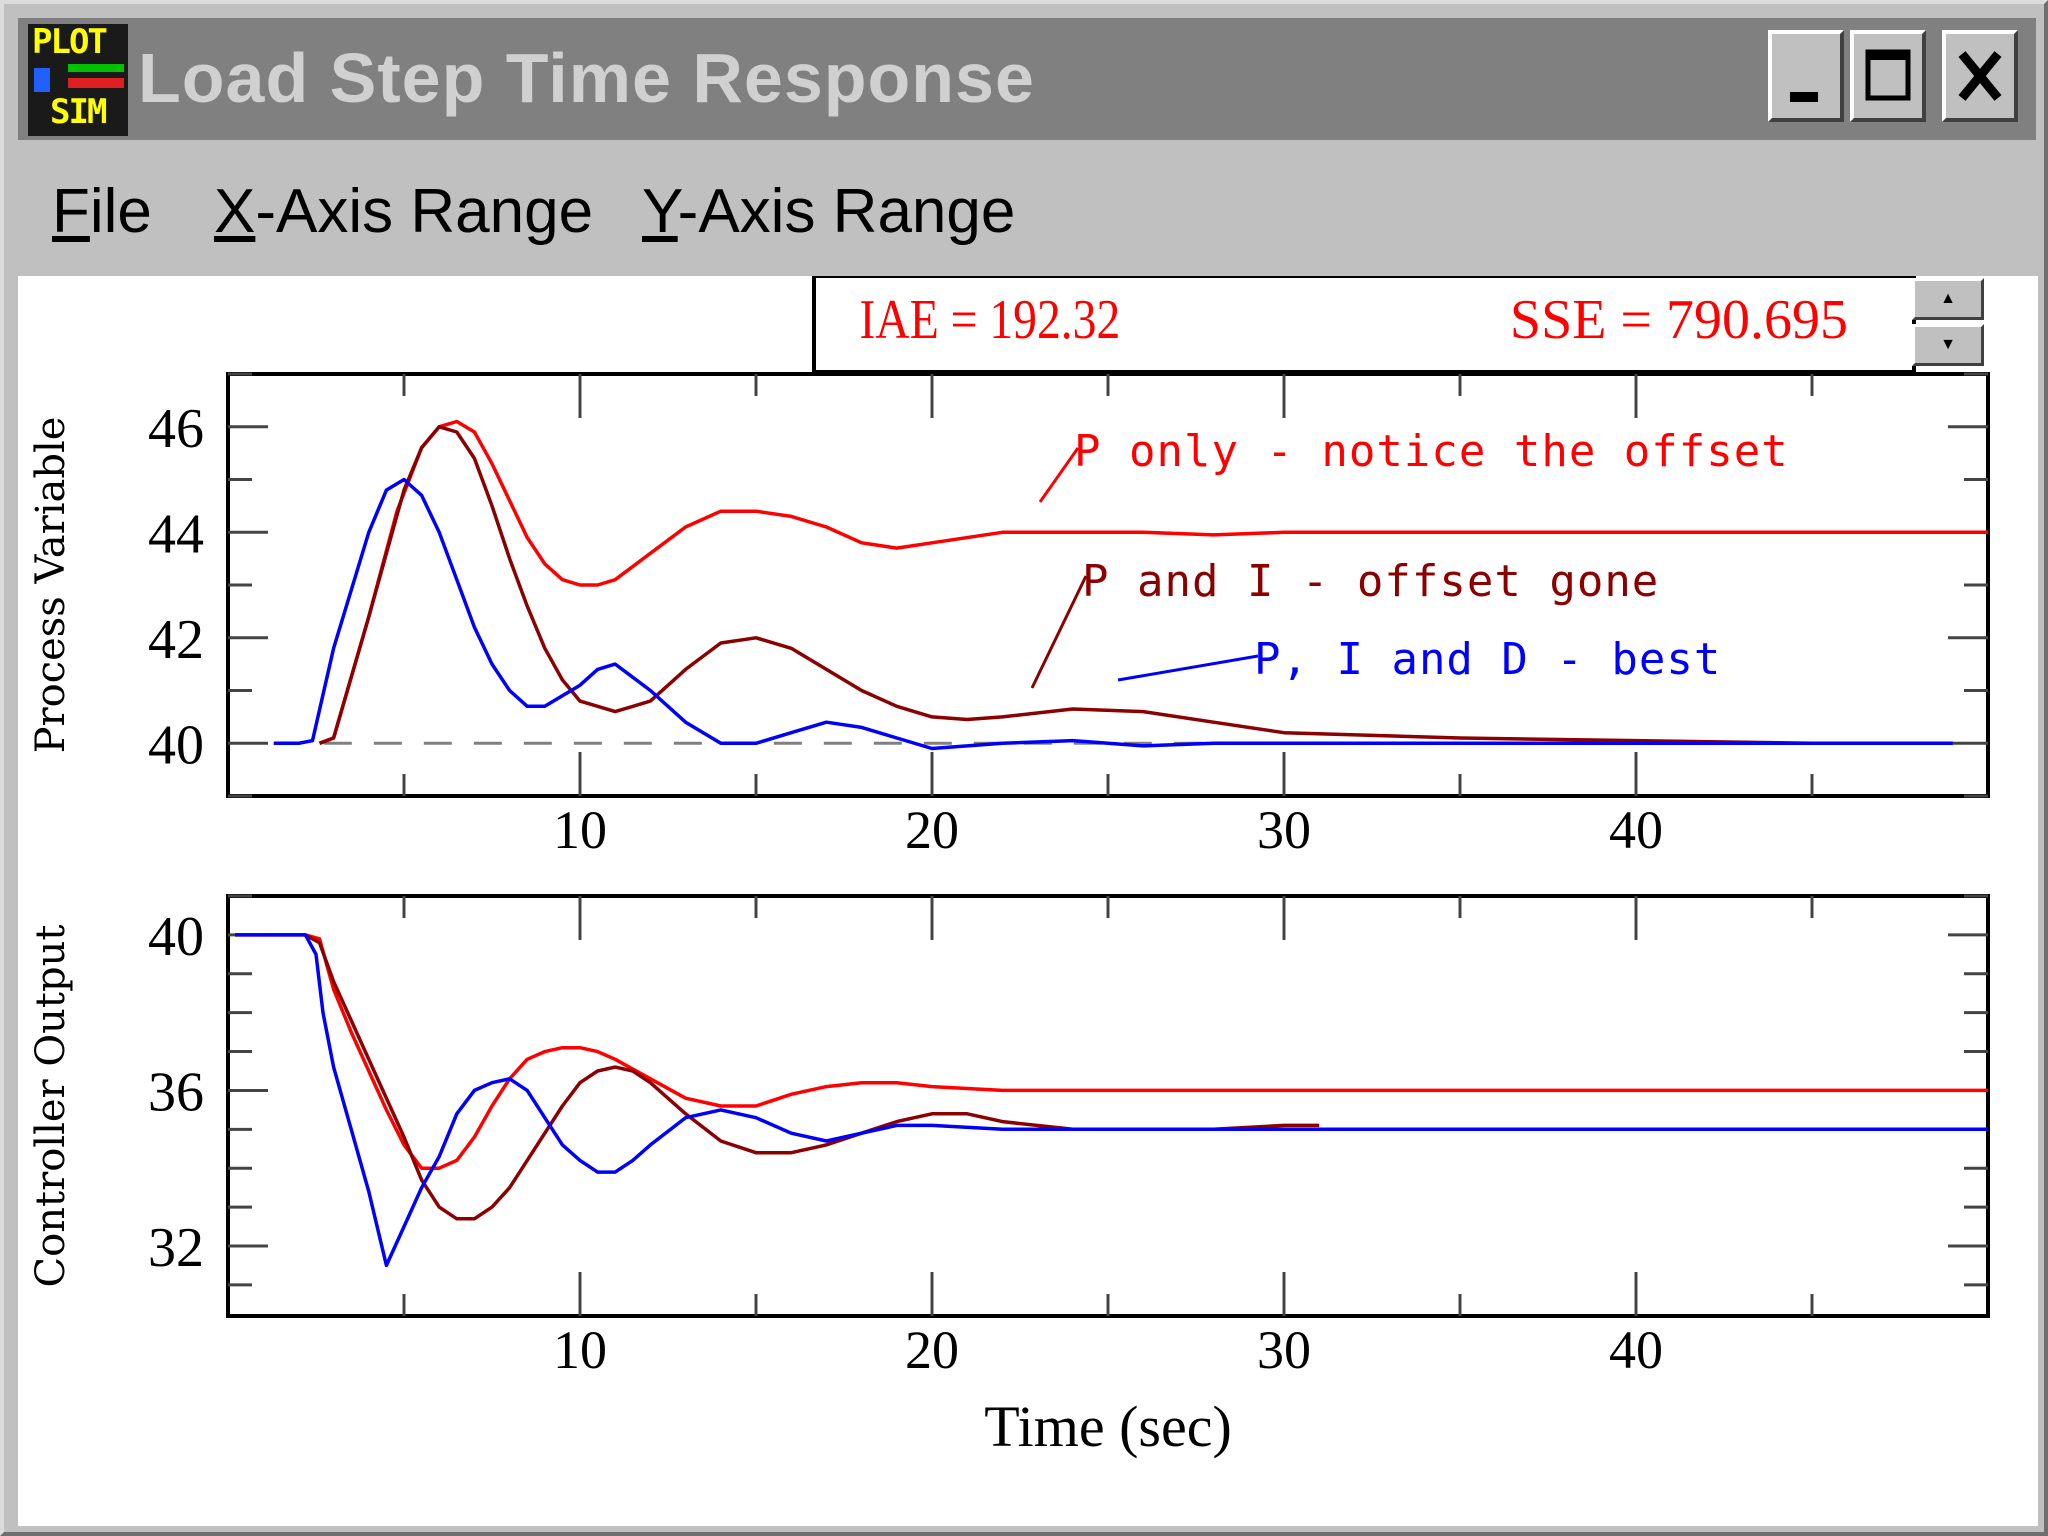 This screenshot has width=2048, height=1536. Describe the element at coordinates (660, 211) in the screenshot. I see `menu-y-axis-access-key: Y` at that location.